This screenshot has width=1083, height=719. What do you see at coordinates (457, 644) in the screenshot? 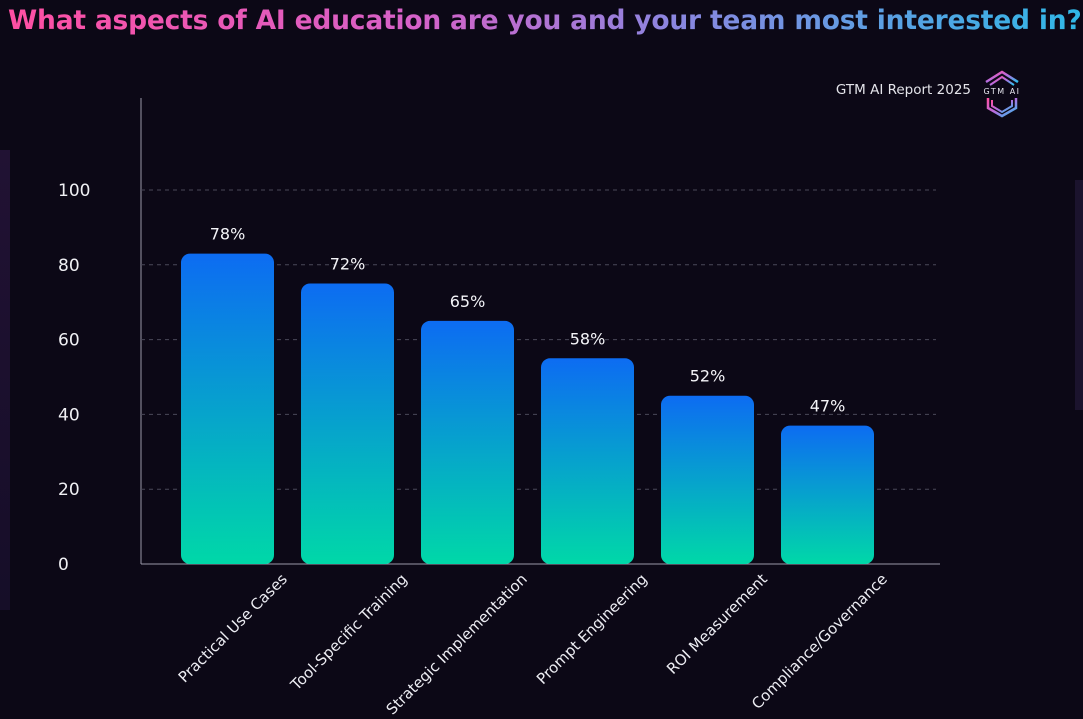
I see `x-tick-label: Strategic Implementation` at bounding box center [457, 644].